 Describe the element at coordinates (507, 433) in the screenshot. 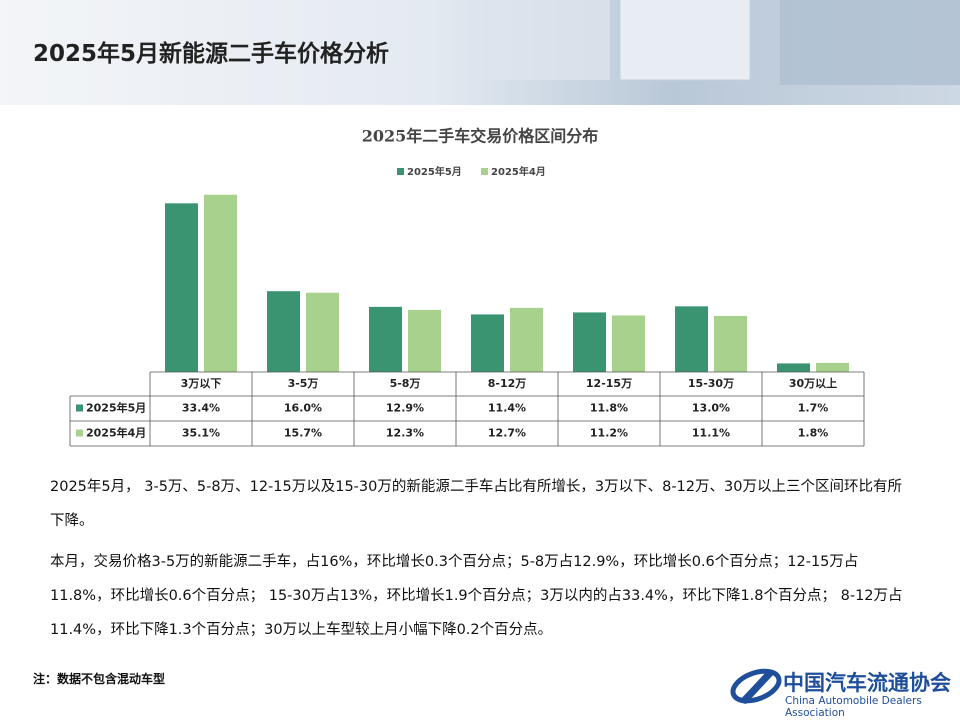

I see `table-value: 12.7%` at that location.